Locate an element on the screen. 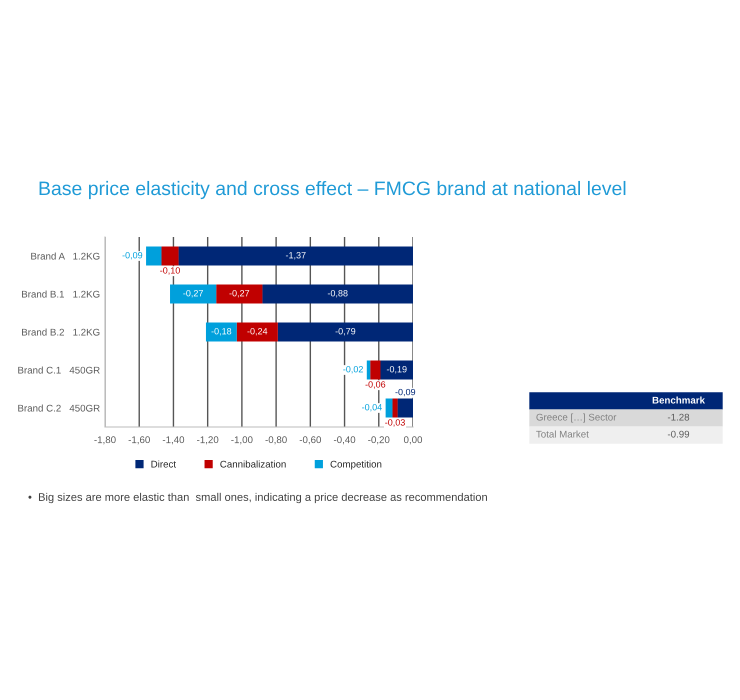  y-tick-label: Brand B.1 1.2KG is located at coordinates (61, 294).